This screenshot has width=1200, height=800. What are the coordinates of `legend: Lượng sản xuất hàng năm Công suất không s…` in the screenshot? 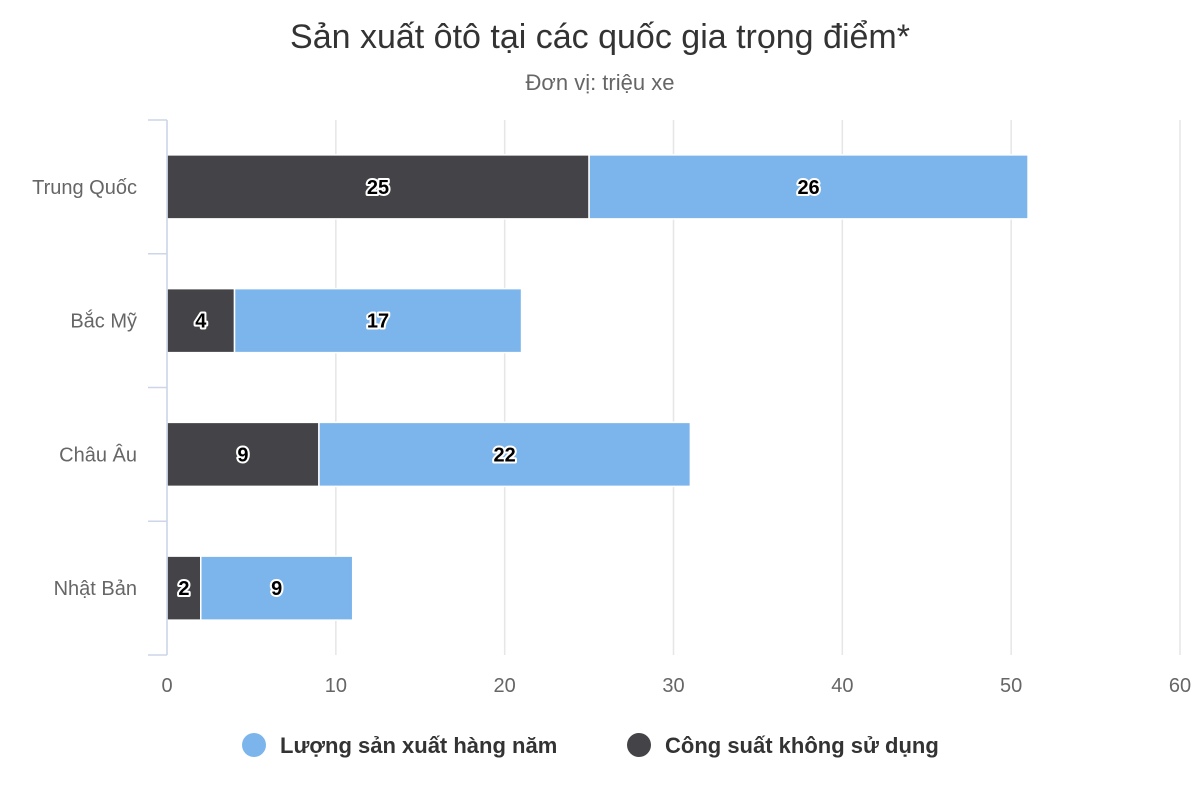 It's located at (590, 745).